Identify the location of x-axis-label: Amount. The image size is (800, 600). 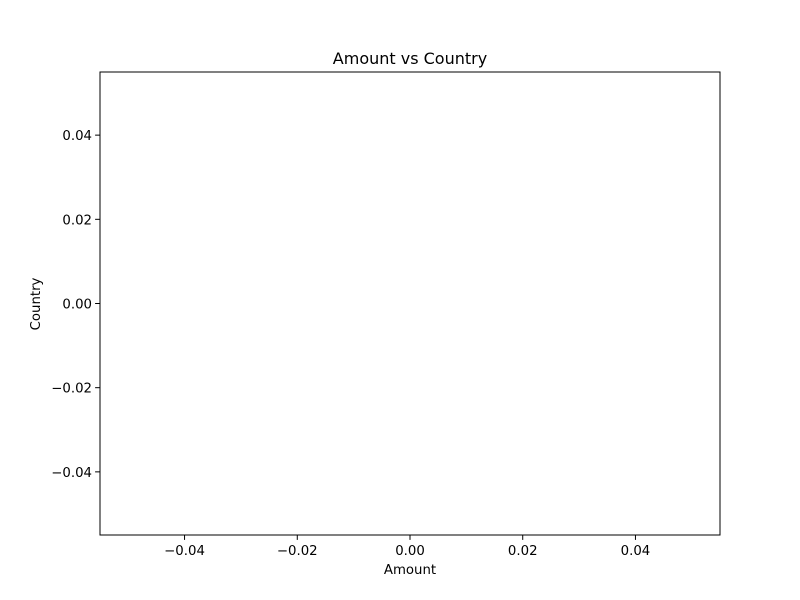
(410, 570).